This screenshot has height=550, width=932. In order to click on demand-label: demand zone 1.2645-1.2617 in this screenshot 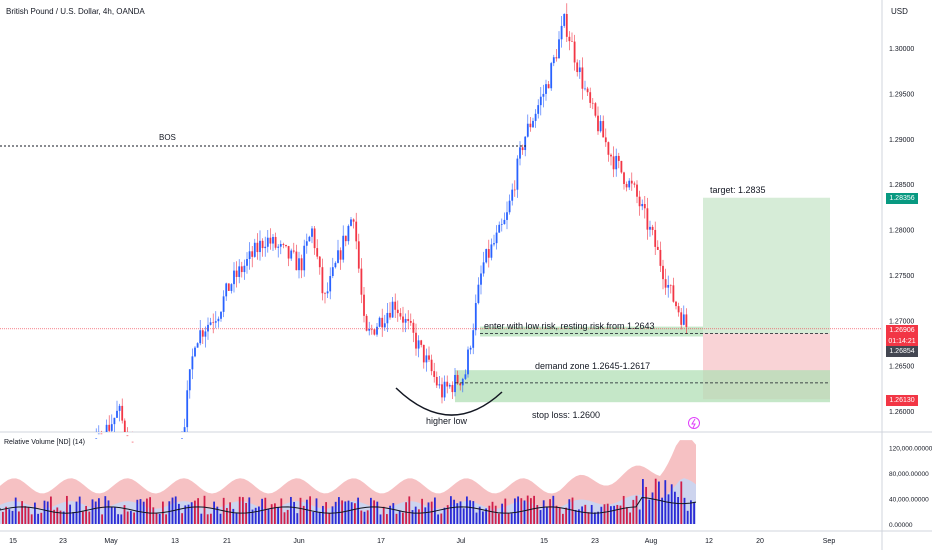, I will do `click(593, 366)`.